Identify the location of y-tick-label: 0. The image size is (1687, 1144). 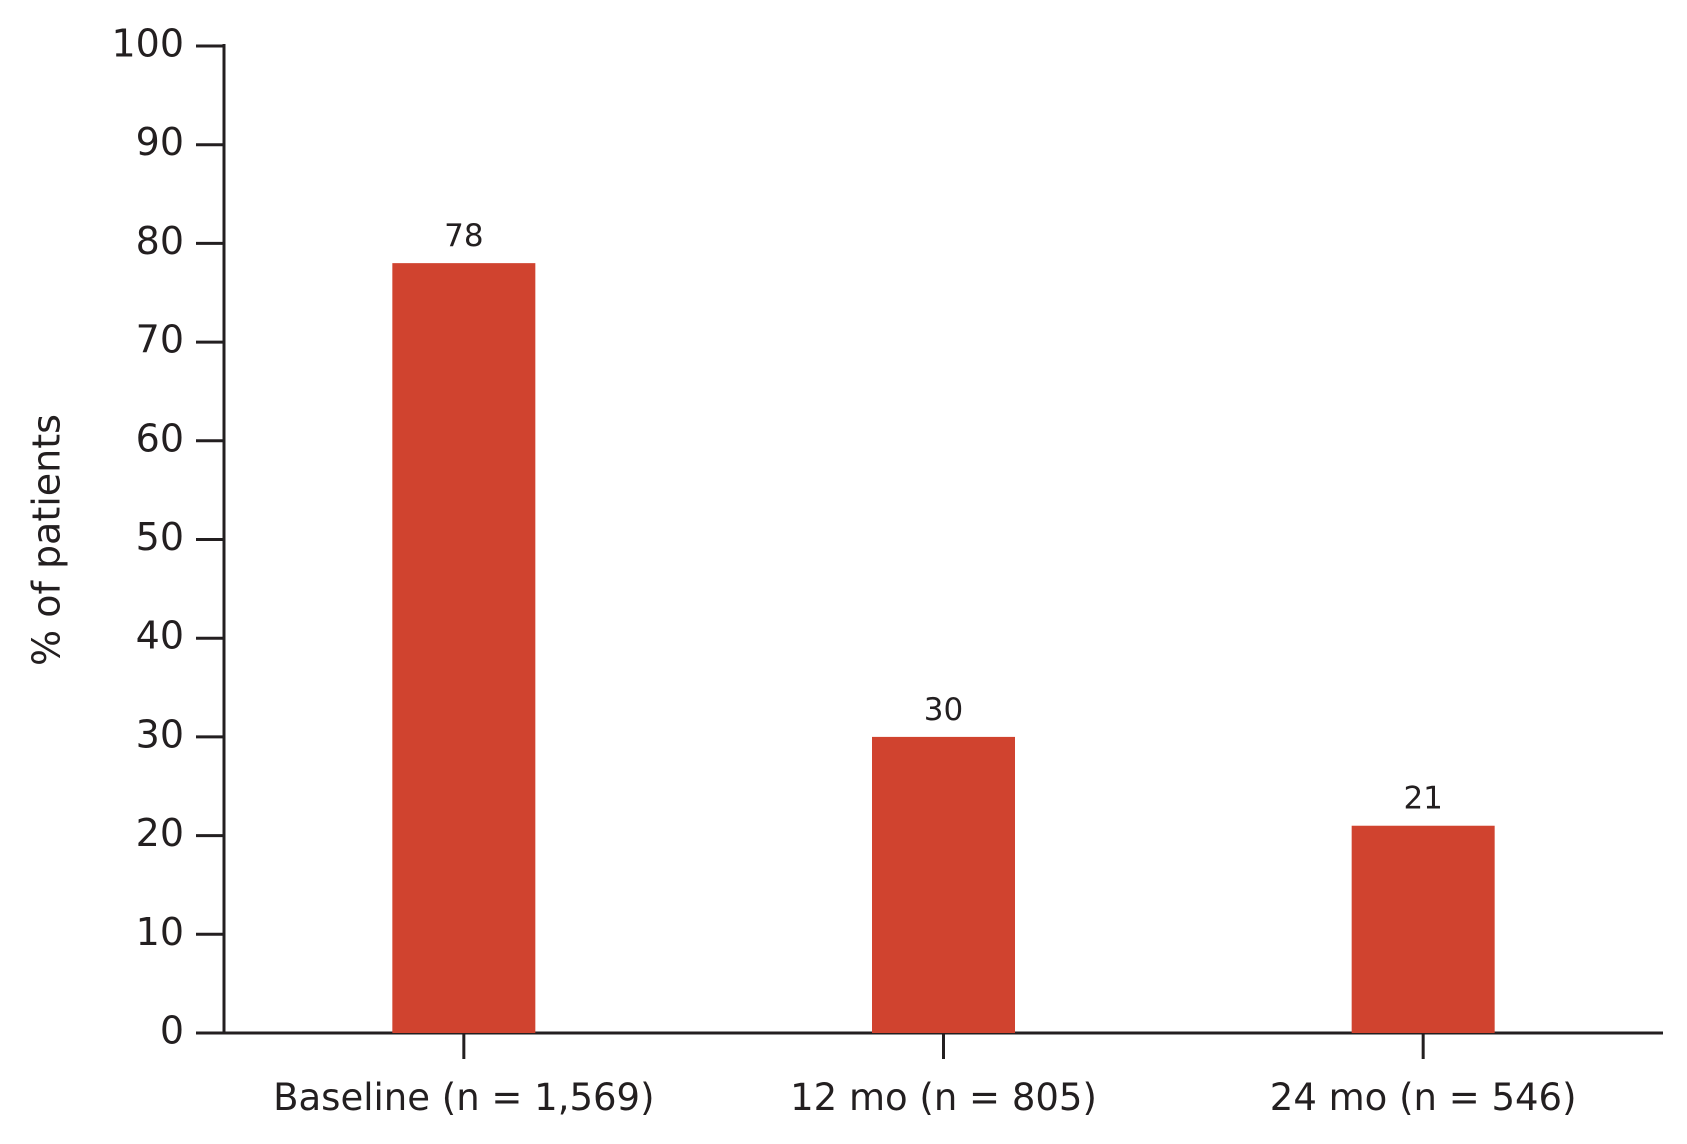
(172, 1031).